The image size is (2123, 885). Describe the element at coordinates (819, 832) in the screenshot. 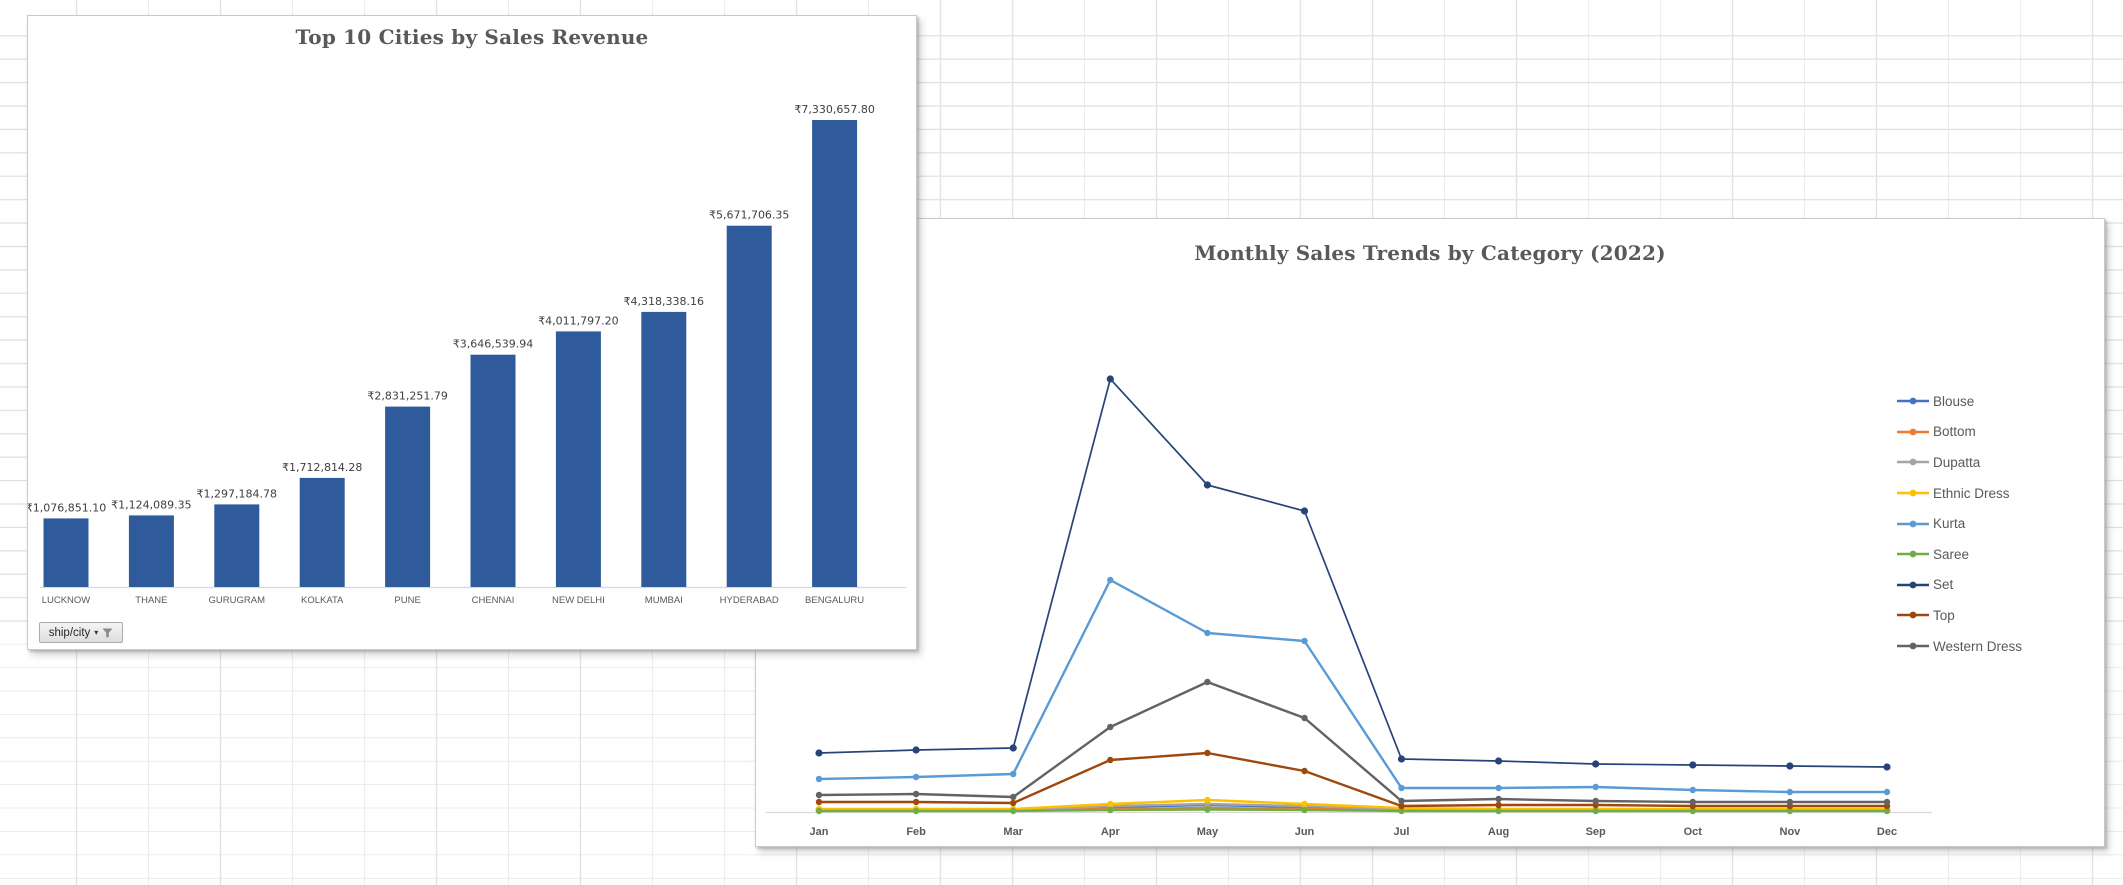

I see `month-label-jan: Jan` at that location.